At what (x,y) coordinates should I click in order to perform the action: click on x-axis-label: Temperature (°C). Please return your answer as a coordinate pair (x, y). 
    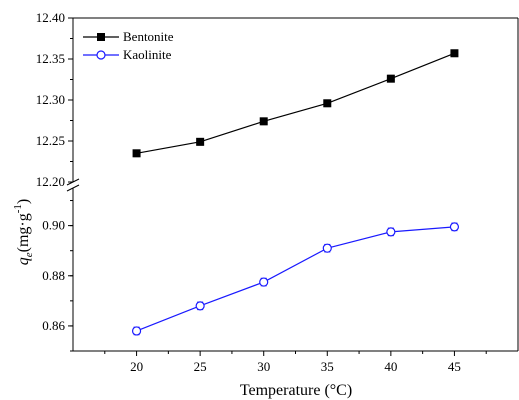
    Looking at the image, I should click on (296, 390).